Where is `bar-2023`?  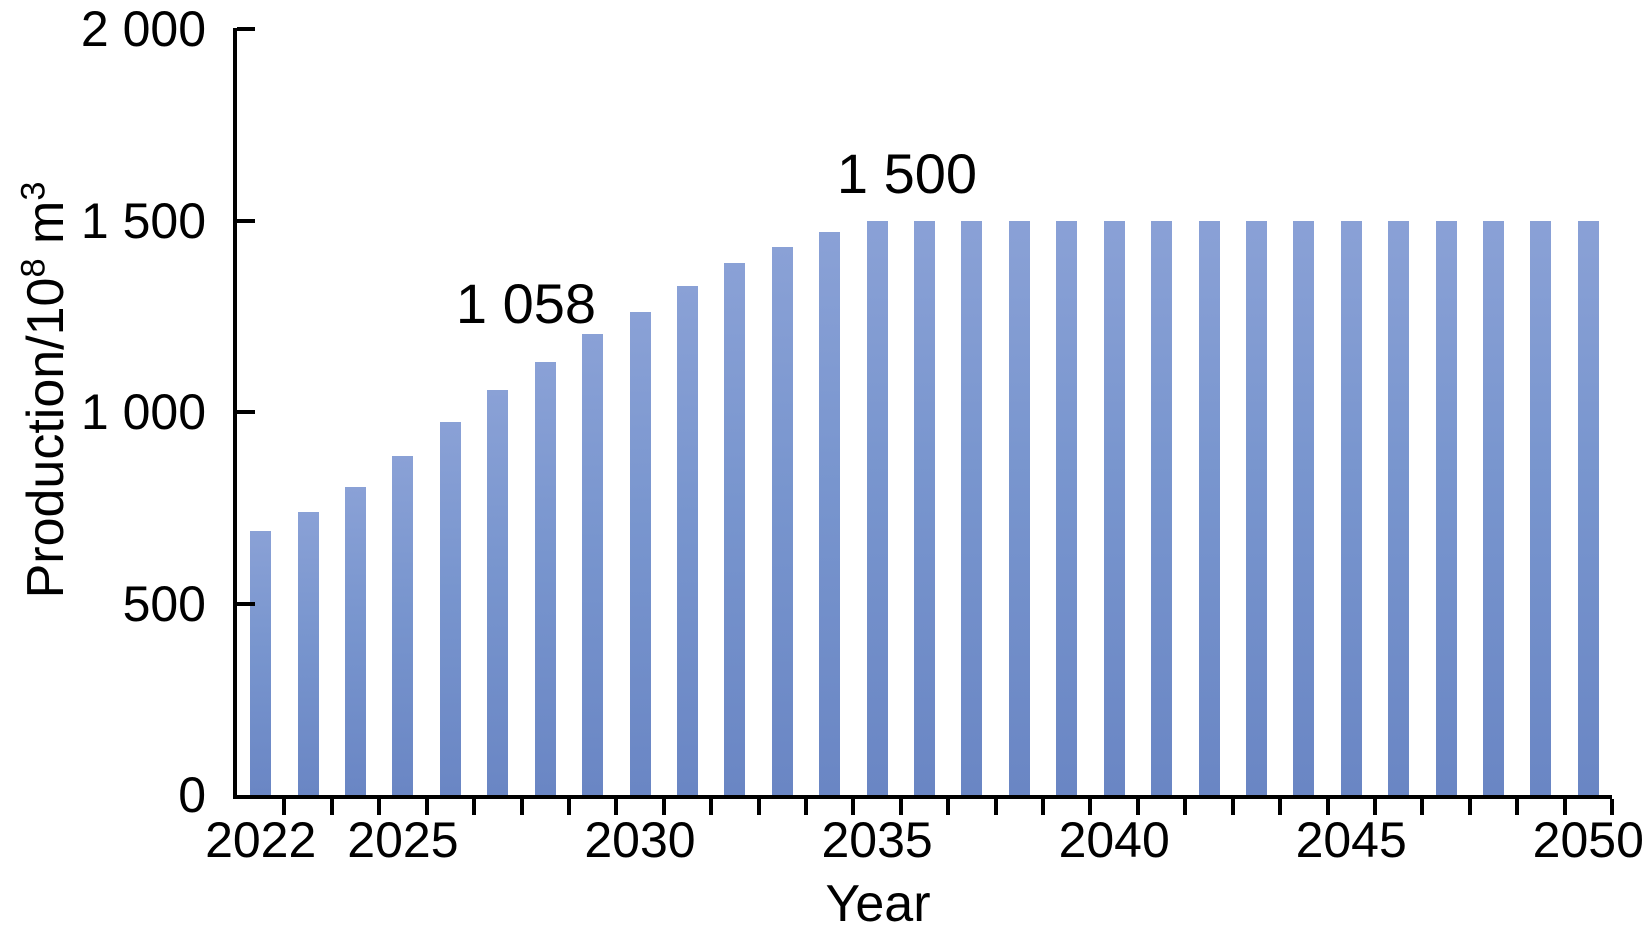 bar-2023 is located at coordinates (308, 653).